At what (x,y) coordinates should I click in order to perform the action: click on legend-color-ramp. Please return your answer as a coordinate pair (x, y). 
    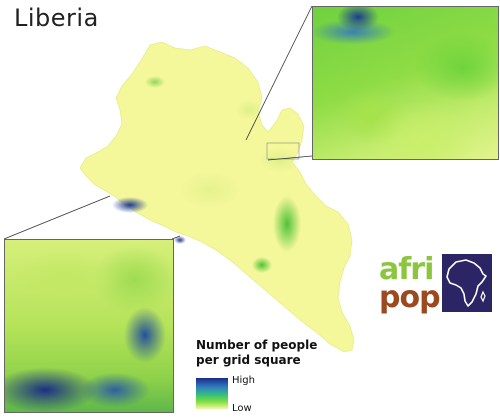
    Looking at the image, I should click on (212, 393).